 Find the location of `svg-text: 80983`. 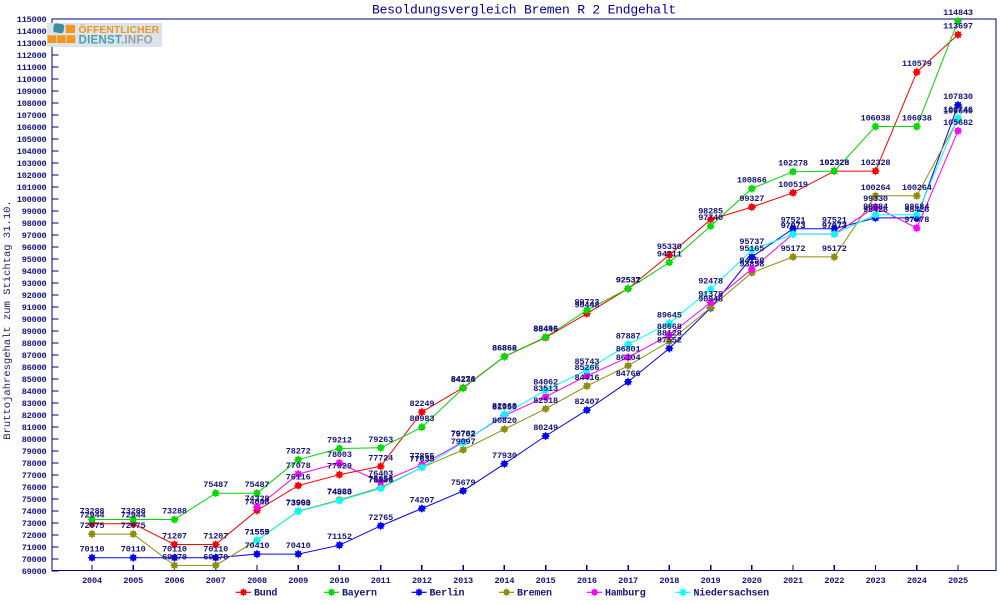

svg-text: 80983 is located at coordinates (422, 419).